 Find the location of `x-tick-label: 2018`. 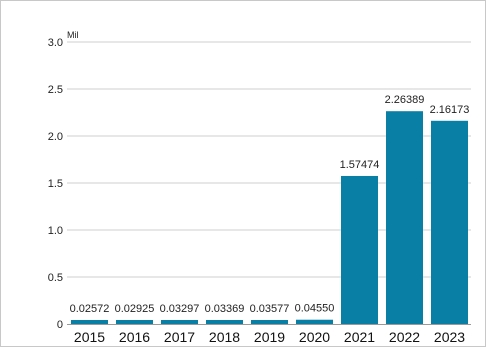

x-tick-label: 2018 is located at coordinates (224, 337).